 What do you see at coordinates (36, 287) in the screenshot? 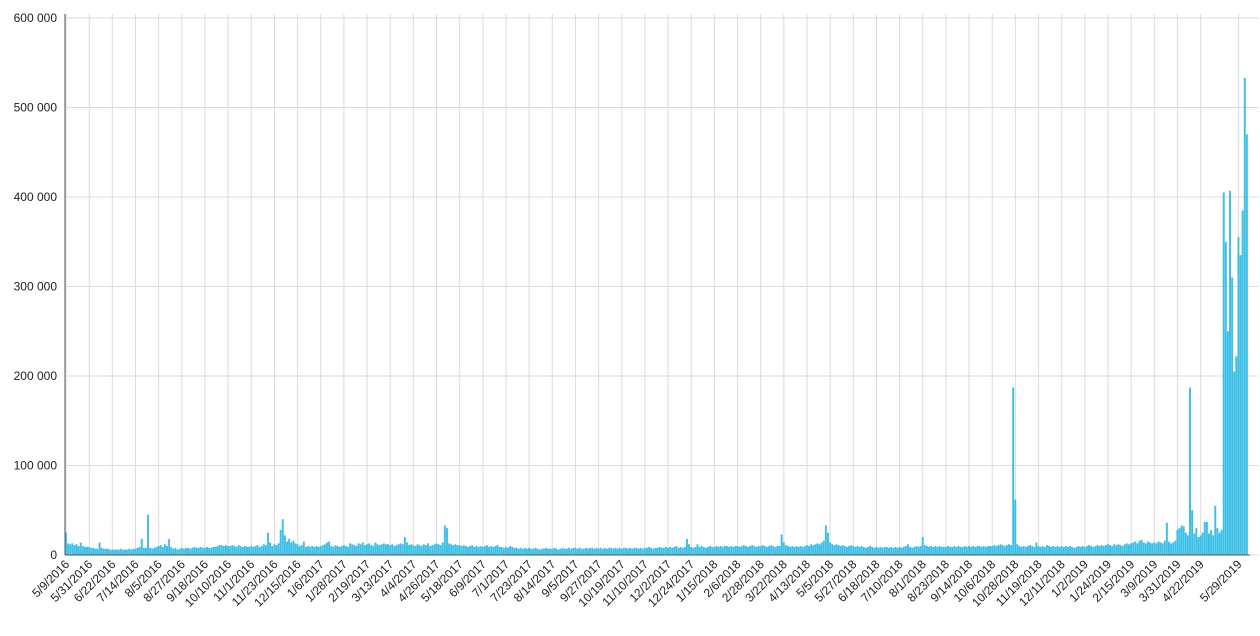
I see `y-tick-label: 300 000` at bounding box center [36, 287].